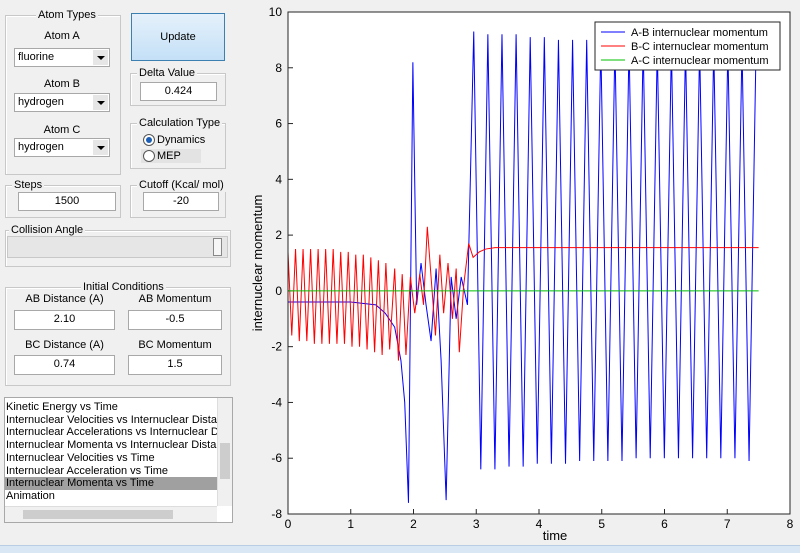  What do you see at coordinates (64, 345) in the screenshot?
I see `field-label: BC Distance (A)` at bounding box center [64, 345].